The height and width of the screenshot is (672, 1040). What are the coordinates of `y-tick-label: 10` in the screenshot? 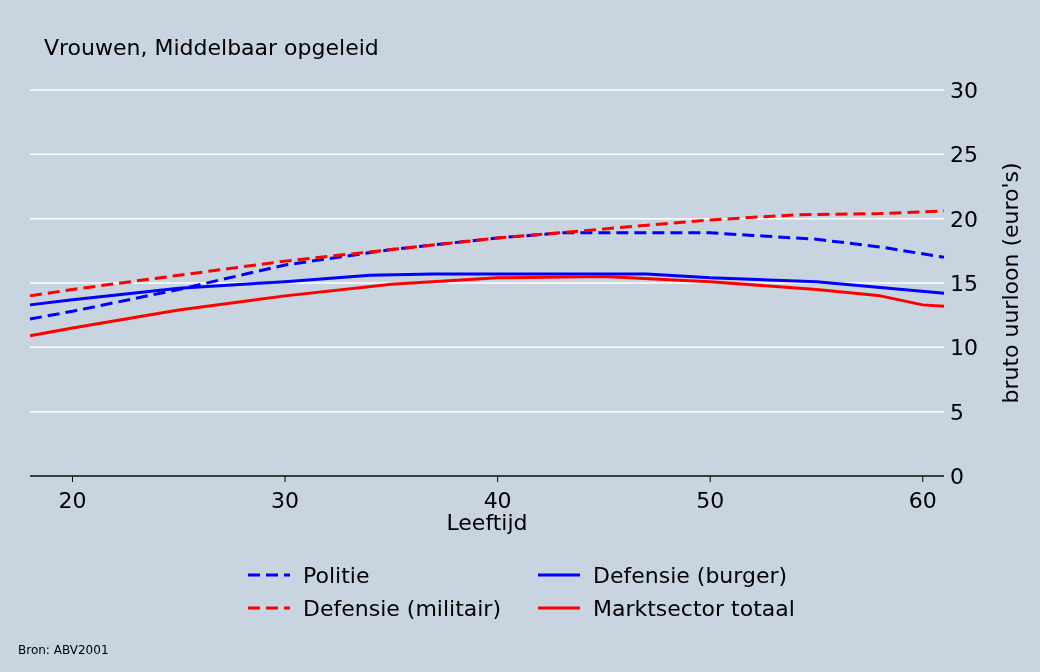 It's located at (964, 348).